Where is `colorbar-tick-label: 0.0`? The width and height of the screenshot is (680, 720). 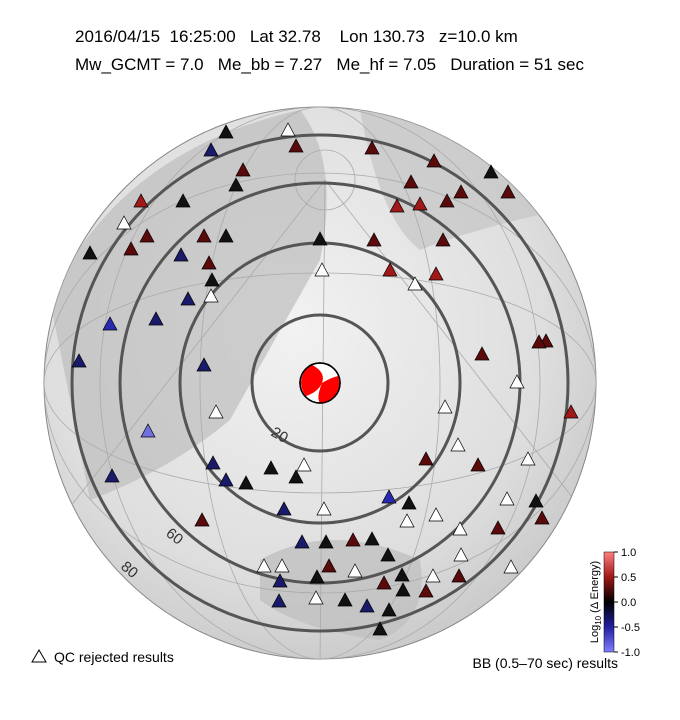
colorbar-tick-label: 0.0 is located at coordinates (628, 603).